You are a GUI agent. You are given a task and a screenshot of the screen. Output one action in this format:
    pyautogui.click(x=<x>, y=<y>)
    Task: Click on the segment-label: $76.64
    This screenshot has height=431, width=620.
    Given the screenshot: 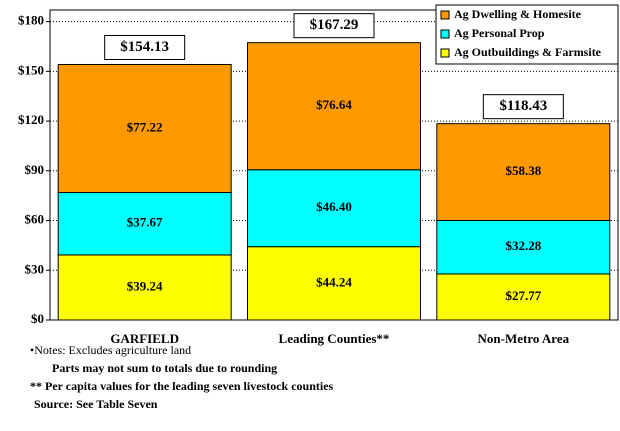 What is the action you would take?
    pyautogui.click(x=334, y=104)
    